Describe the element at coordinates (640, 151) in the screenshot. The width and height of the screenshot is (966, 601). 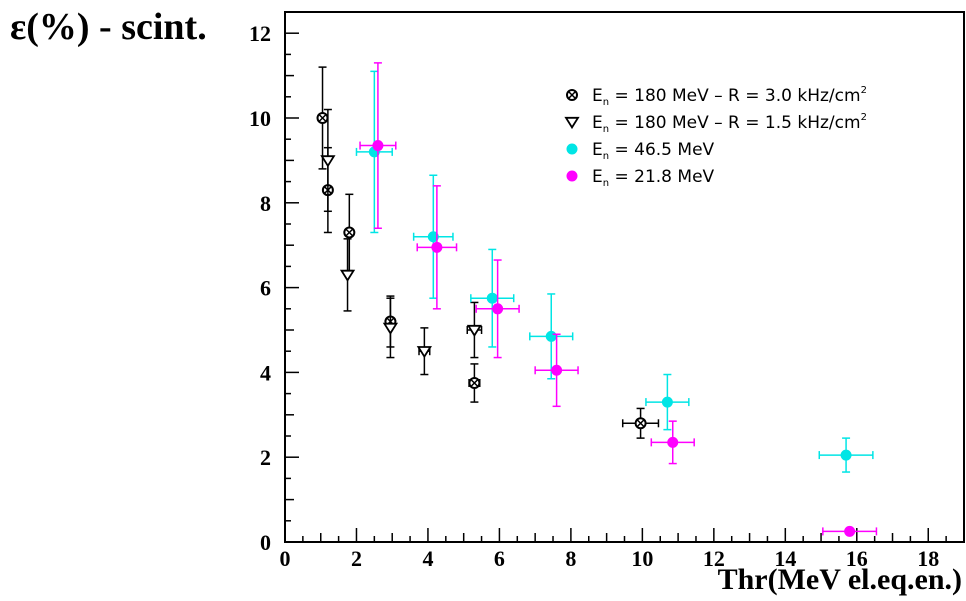
I see `legend-entry: En = 46.5 MeV` at that location.